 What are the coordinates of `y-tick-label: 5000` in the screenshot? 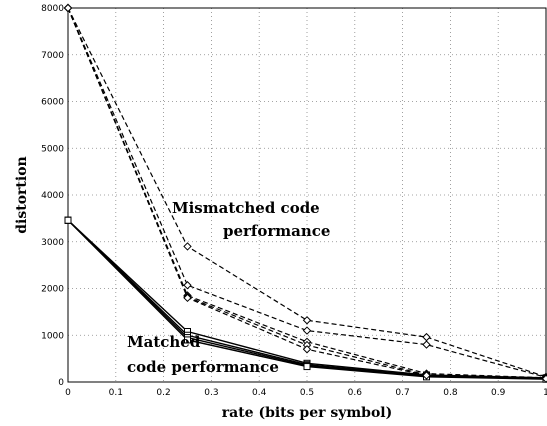 It's located at (52, 149).